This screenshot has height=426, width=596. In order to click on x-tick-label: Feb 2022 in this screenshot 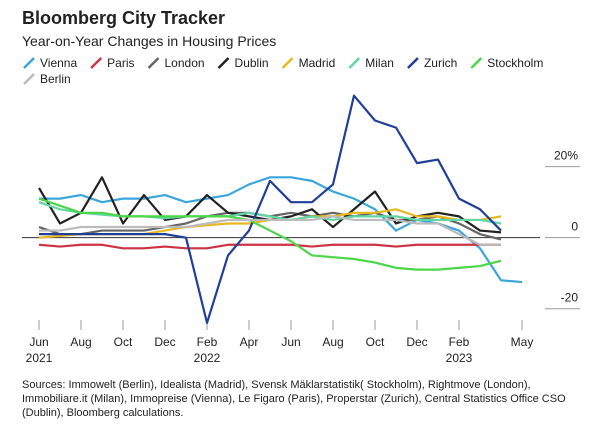, I will do `click(207, 350)`.